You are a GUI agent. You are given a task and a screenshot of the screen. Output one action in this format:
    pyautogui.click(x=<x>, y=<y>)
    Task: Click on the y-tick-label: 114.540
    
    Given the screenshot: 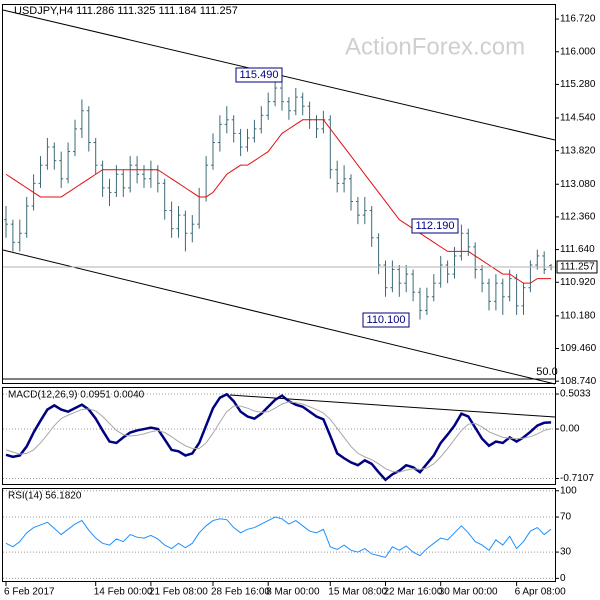 What is the action you would take?
    pyautogui.click(x=578, y=118)
    